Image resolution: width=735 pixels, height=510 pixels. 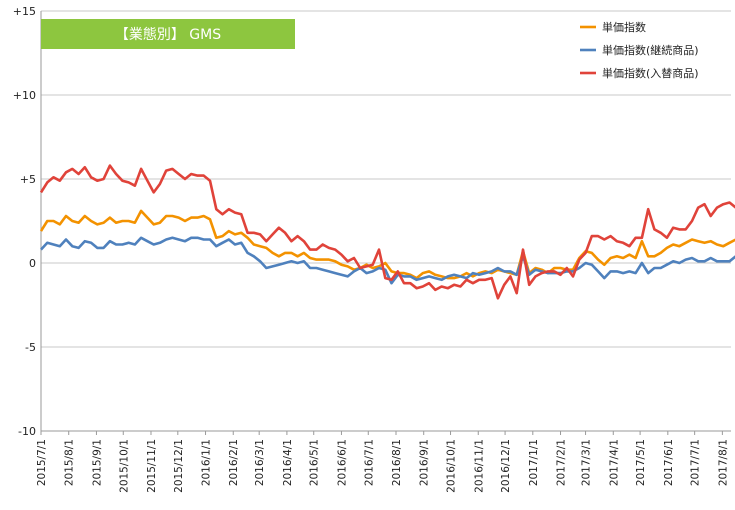 What do you see at coordinates (614, 462) in the screenshot?
I see `x-tick-label: 2017/4/1` at bounding box center [614, 462].